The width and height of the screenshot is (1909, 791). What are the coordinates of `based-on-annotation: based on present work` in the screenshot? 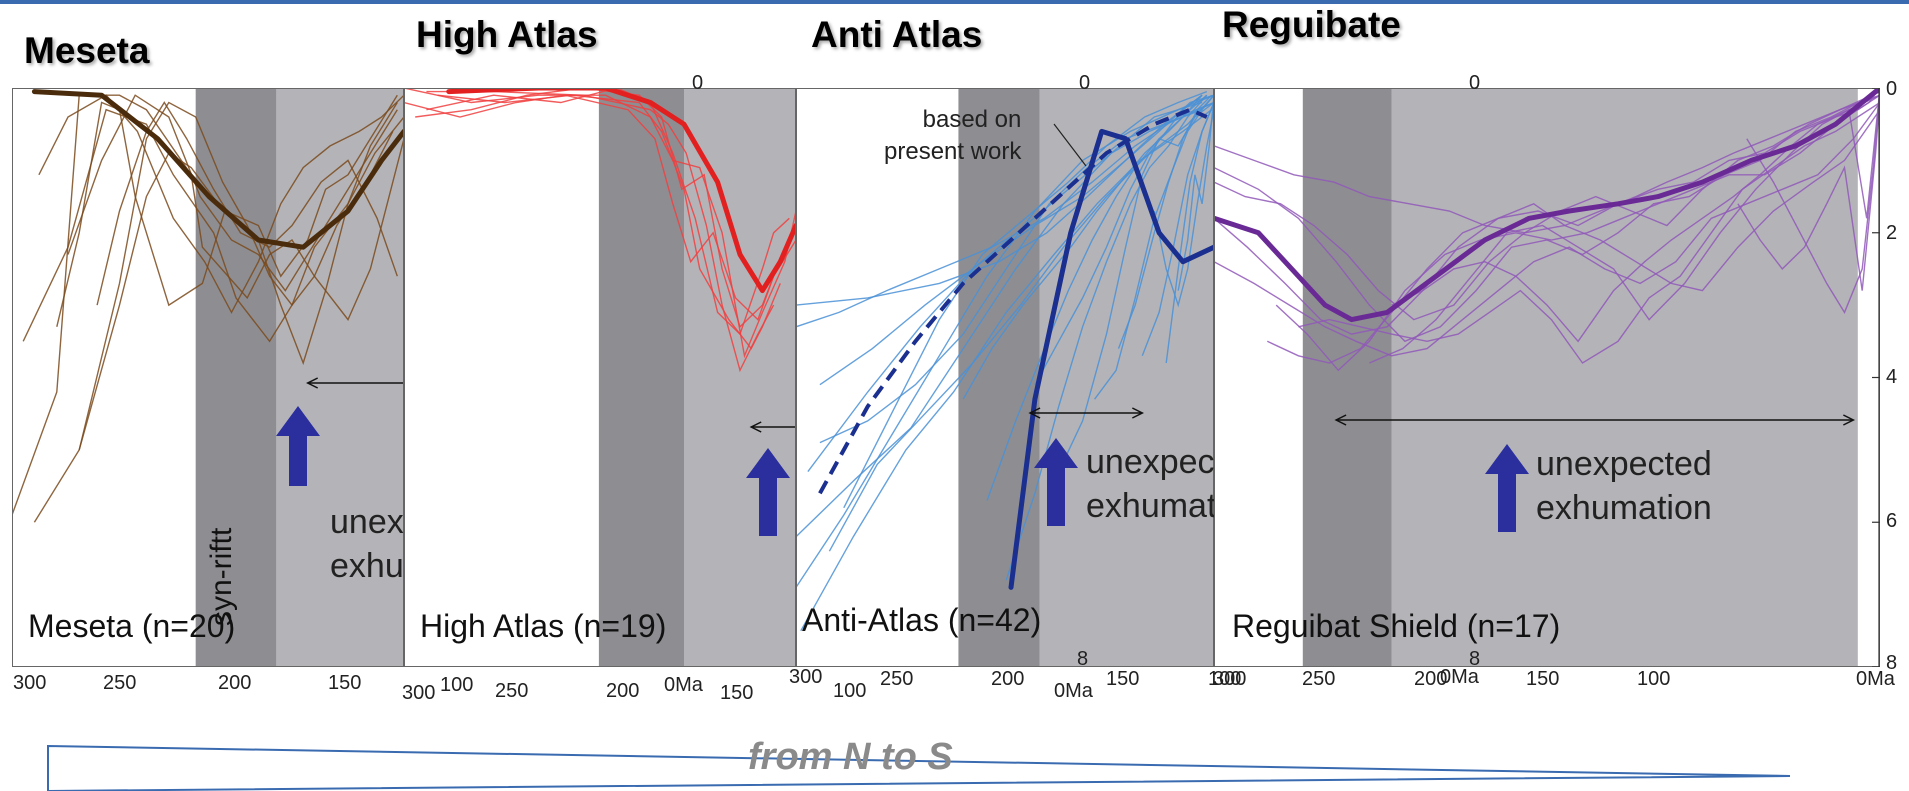 It's located at (952, 136).